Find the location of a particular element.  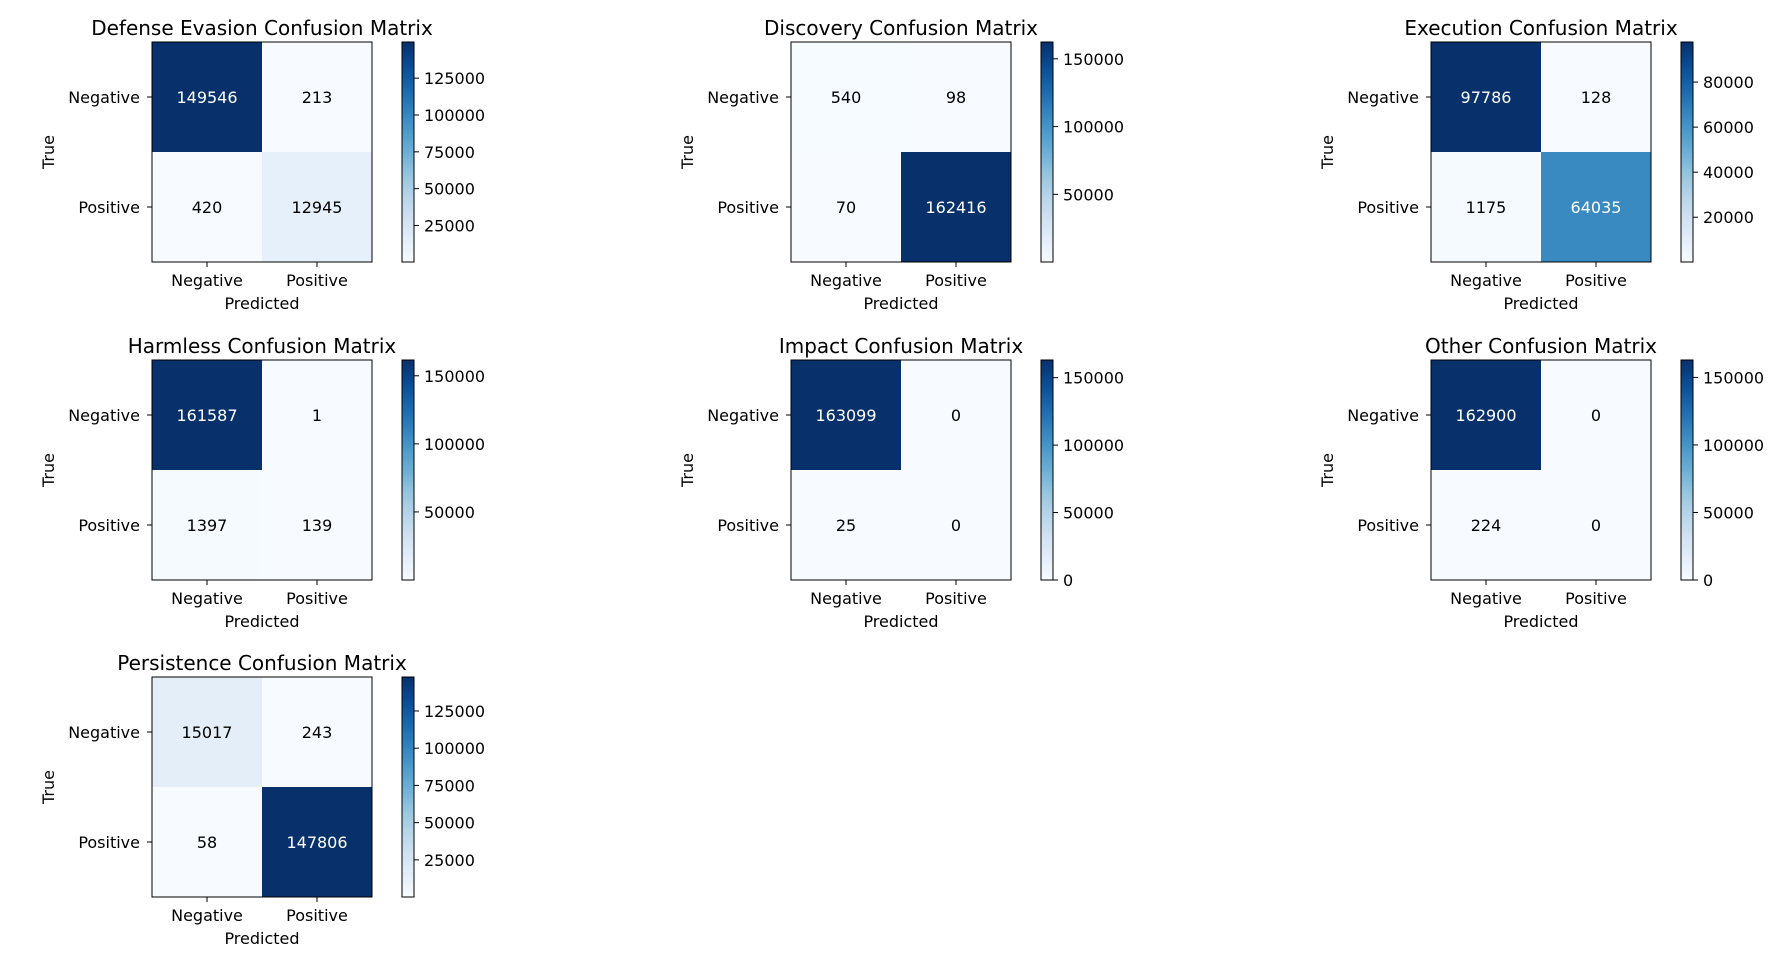

colorbar-tick-label: 0 is located at coordinates (1068, 580).